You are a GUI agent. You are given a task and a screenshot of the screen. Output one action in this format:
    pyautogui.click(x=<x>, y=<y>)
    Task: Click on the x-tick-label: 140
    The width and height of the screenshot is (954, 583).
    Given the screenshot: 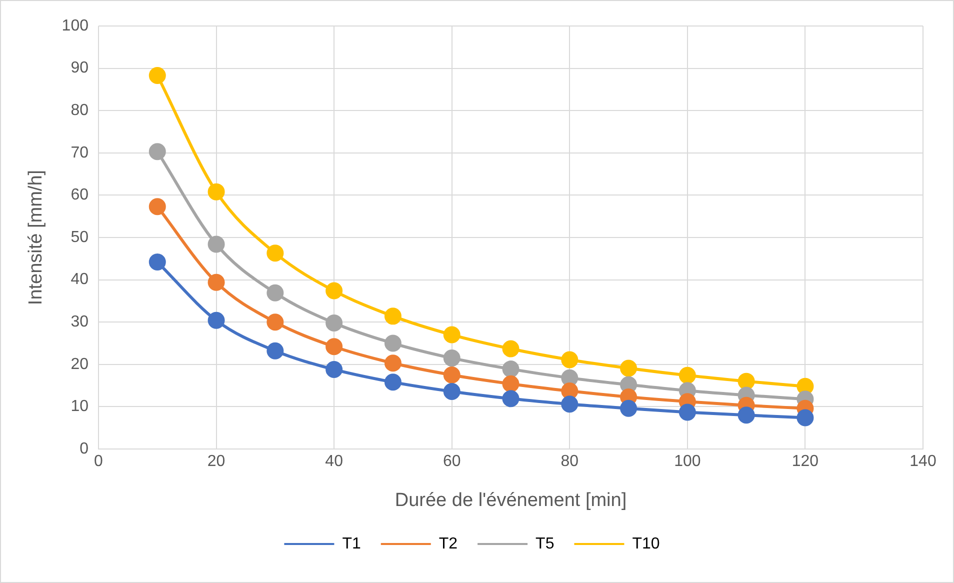 What is the action you would take?
    pyautogui.click(x=923, y=461)
    